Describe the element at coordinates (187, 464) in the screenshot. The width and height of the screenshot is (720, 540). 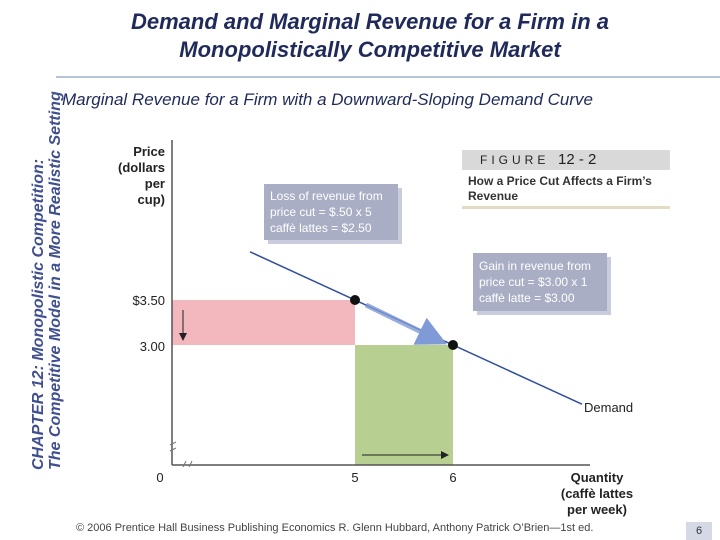
I see `x-axis-break` at that location.